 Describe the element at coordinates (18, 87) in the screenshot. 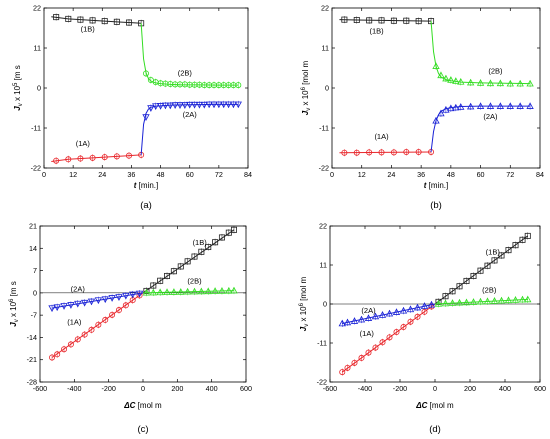

I see `y-axis-title: Jv x 105 [m s` at that location.